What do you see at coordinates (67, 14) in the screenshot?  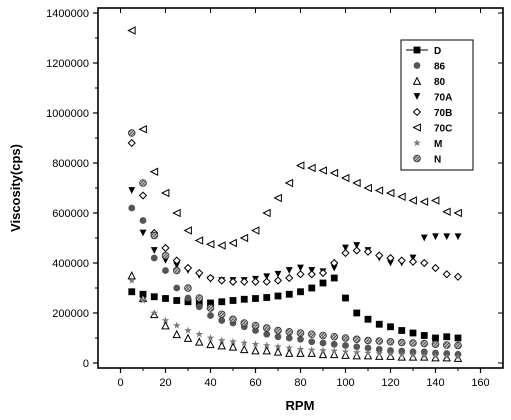 I see `y-tick-label: 1400000` at bounding box center [67, 14].